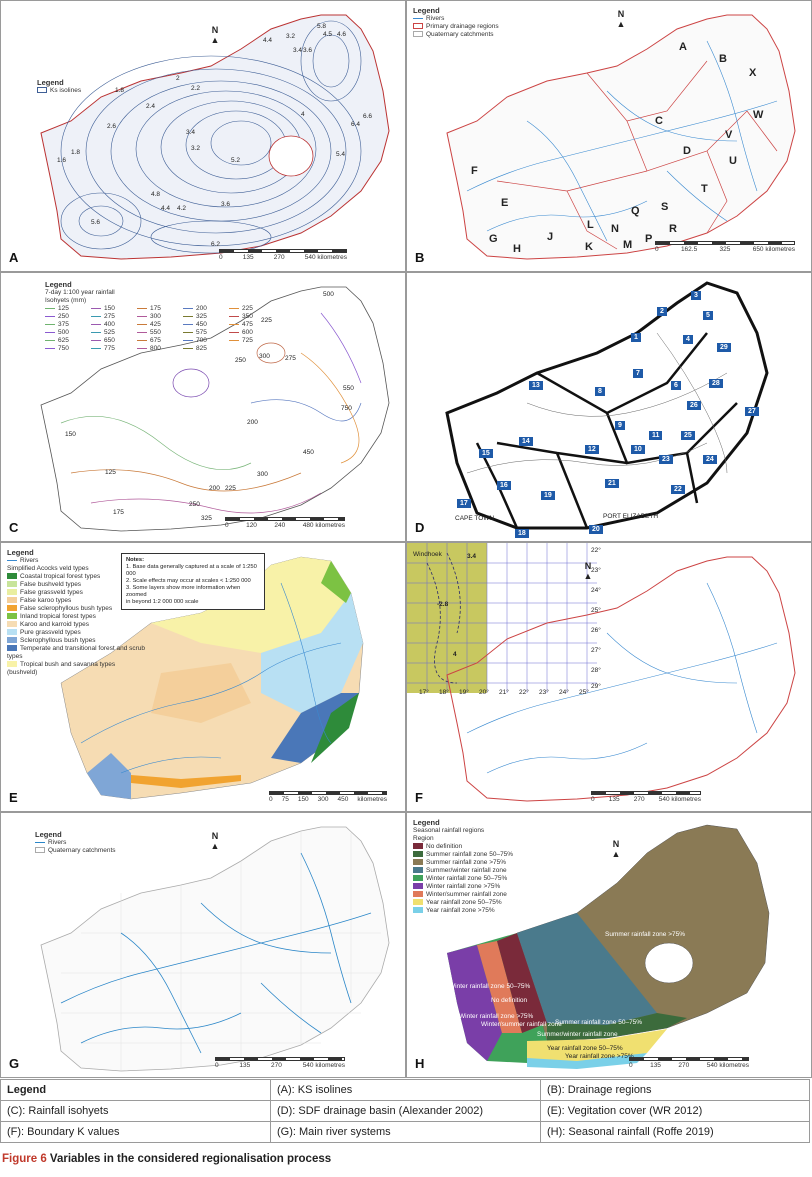 The width and height of the screenshot is (812, 1177). What do you see at coordinates (536, 385) in the screenshot?
I see `basin-badge: 13` at bounding box center [536, 385].